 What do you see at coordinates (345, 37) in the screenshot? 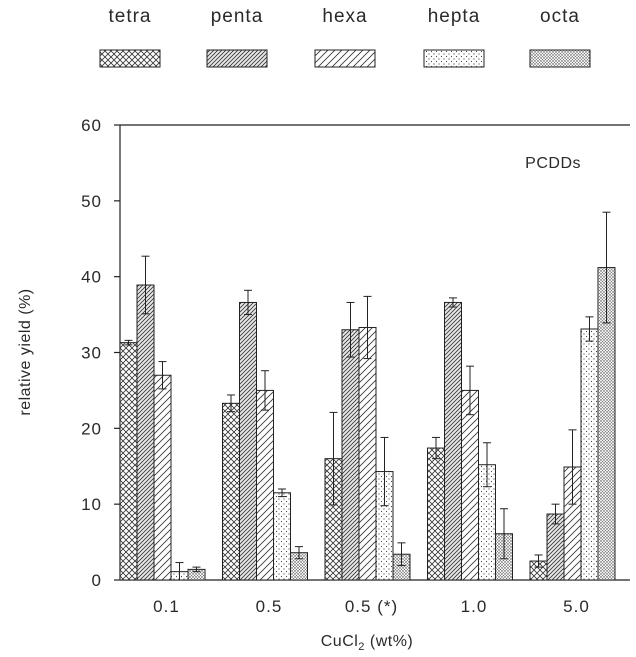
I see `legend: tetra penta hexa hepta octa` at bounding box center [345, 37].